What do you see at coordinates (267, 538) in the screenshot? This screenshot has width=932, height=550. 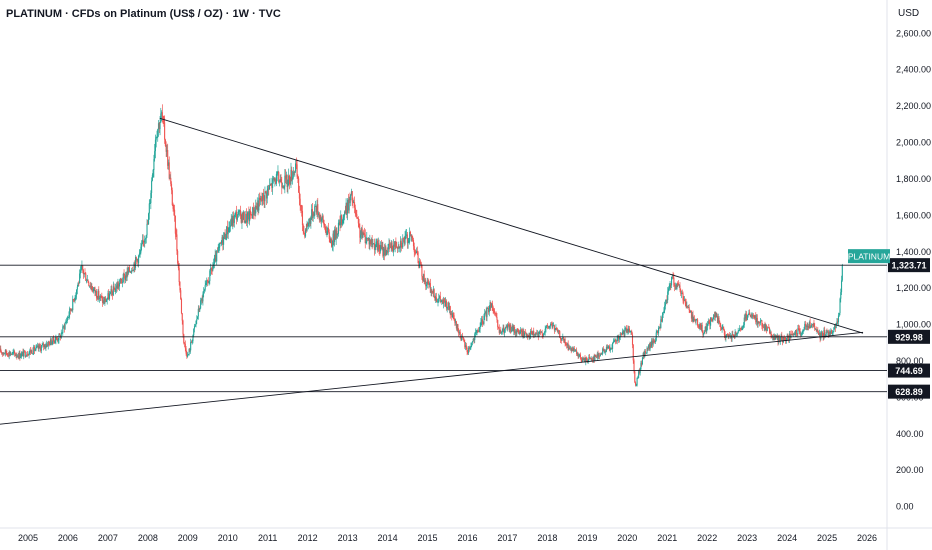 I see `x-tick-label: 2011` at bounding box center [267, 538].